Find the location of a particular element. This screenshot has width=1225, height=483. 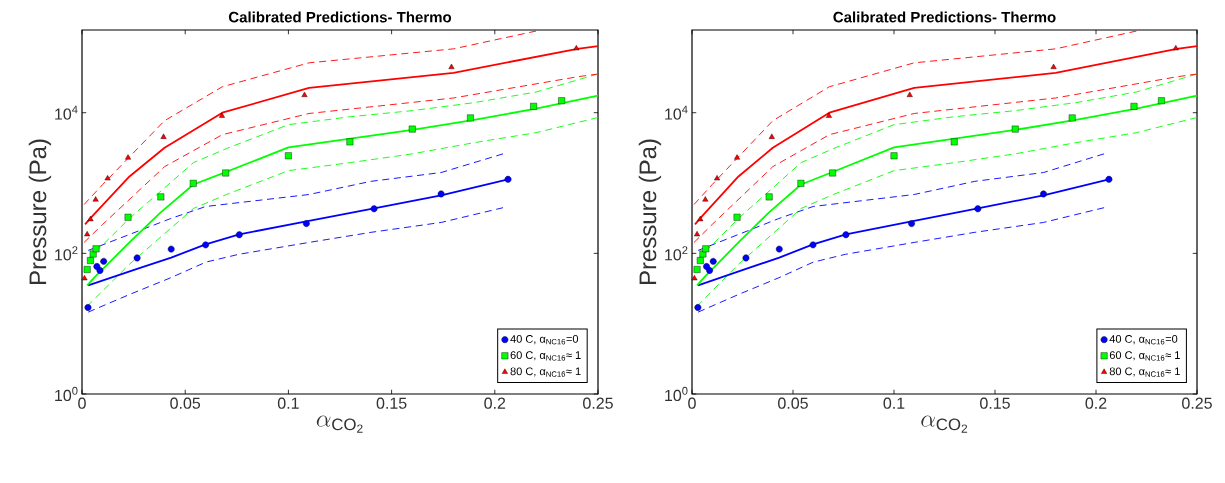

x-tick-label: 0 is located at coordinates (82, 403).